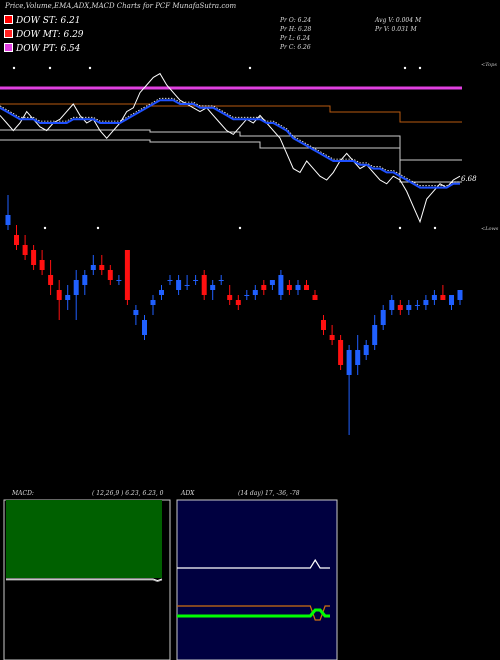 Image resolution: width=500 pixels, height=660 pixels. Describe the element at coordinates (231, 113) in the screenshot. I see `resistance-line` at that location.